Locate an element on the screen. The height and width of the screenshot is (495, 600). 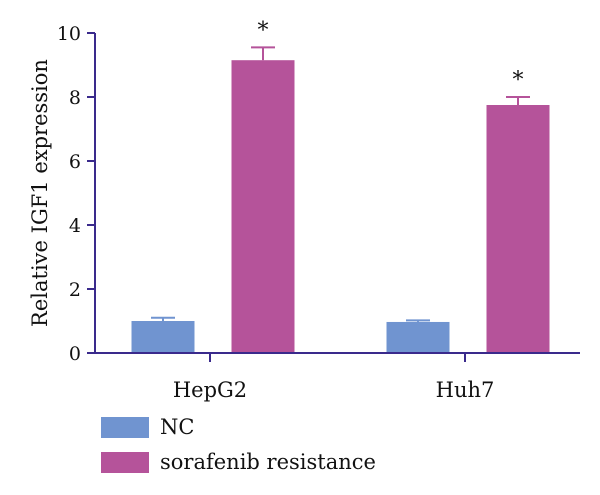
y-tick-label: 4 is located at coordinates (75, 226).